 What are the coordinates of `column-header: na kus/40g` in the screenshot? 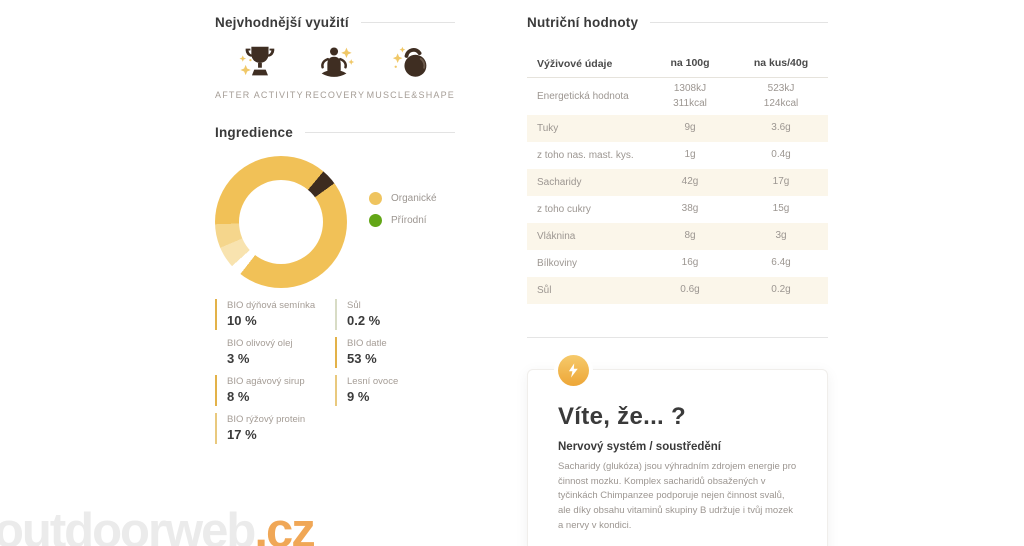 It's located at (781, 62).